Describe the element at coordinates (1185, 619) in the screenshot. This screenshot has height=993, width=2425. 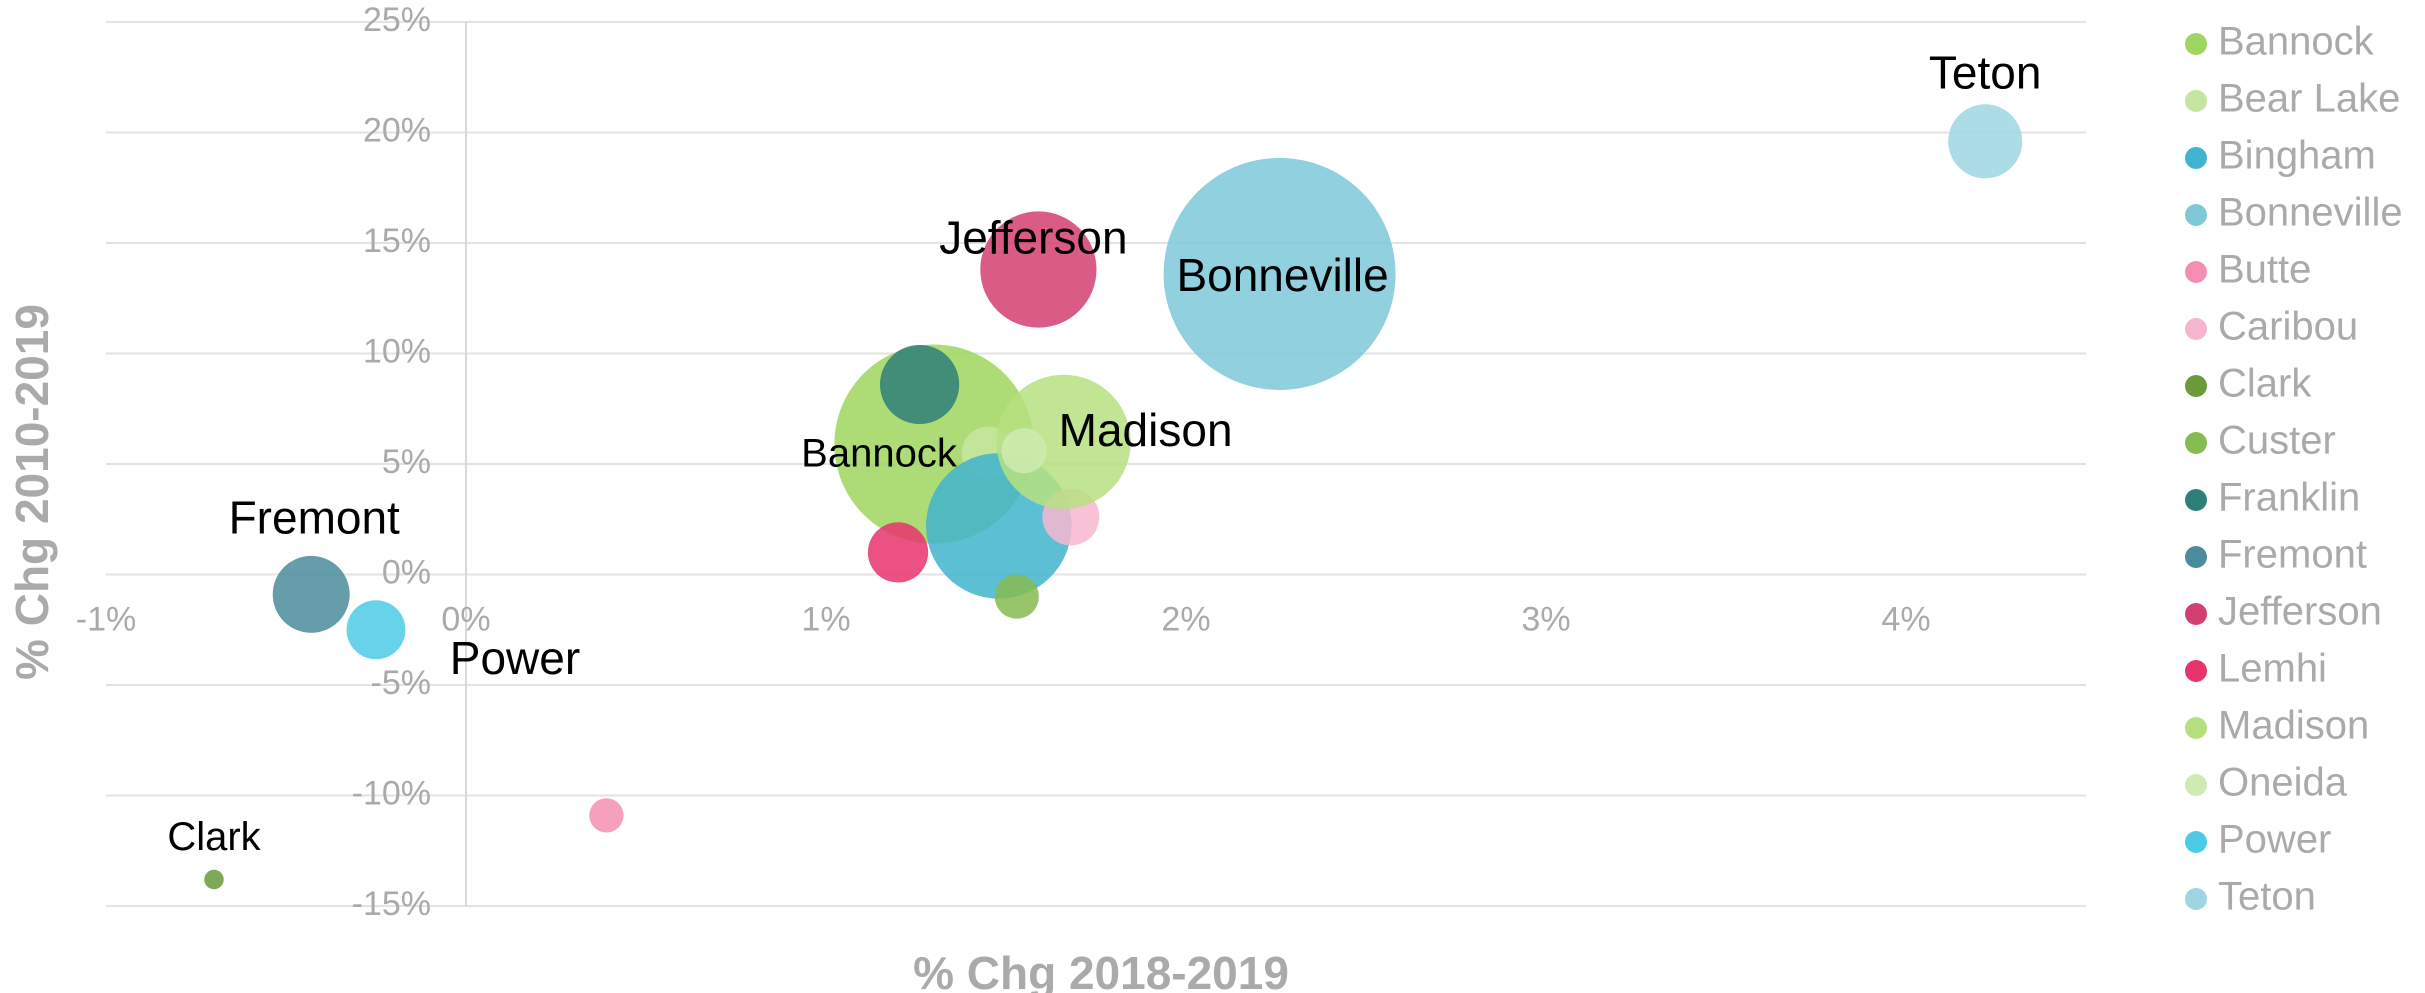
I see `x-tick-label: 2%` at that location.